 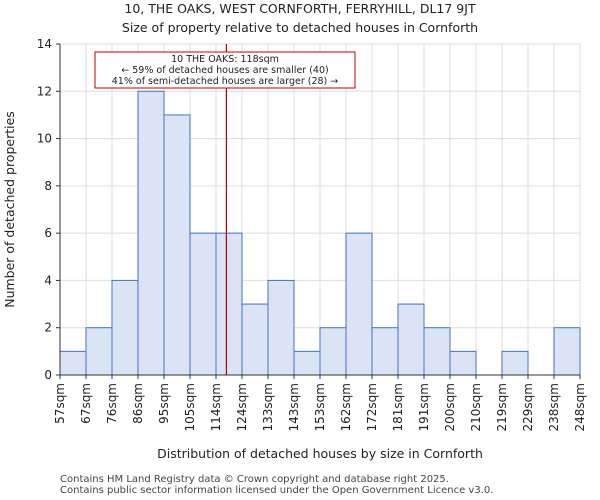 I want to click on x-tick-label: 219sqm, so click(x=502, y=407).